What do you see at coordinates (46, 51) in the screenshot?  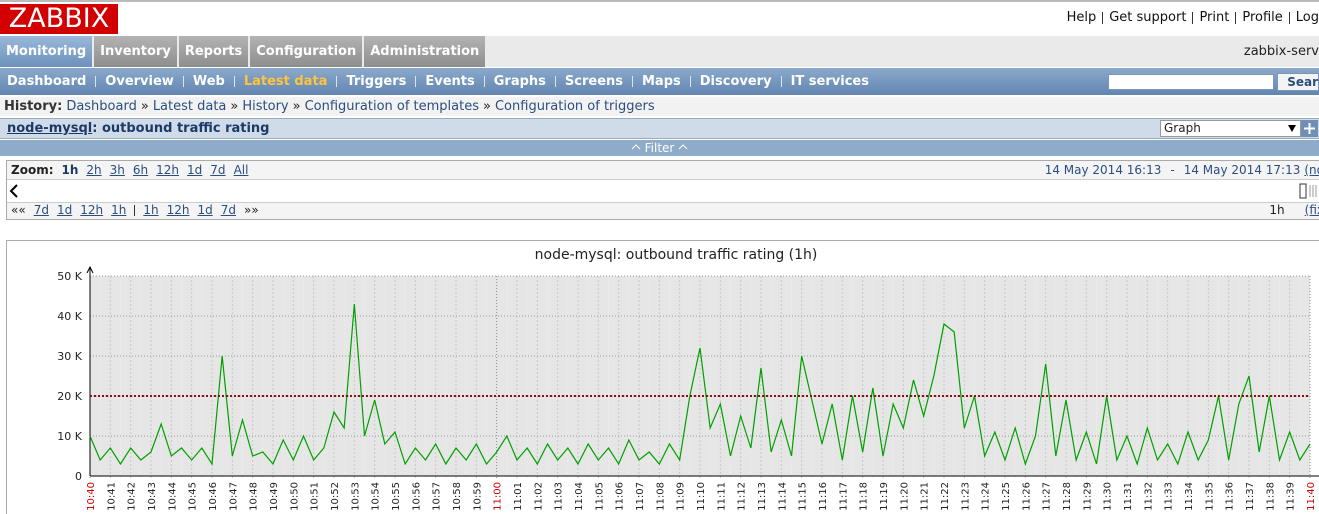 I see `main-menu-tab: Monitoring` at bounding box center [46, 51].